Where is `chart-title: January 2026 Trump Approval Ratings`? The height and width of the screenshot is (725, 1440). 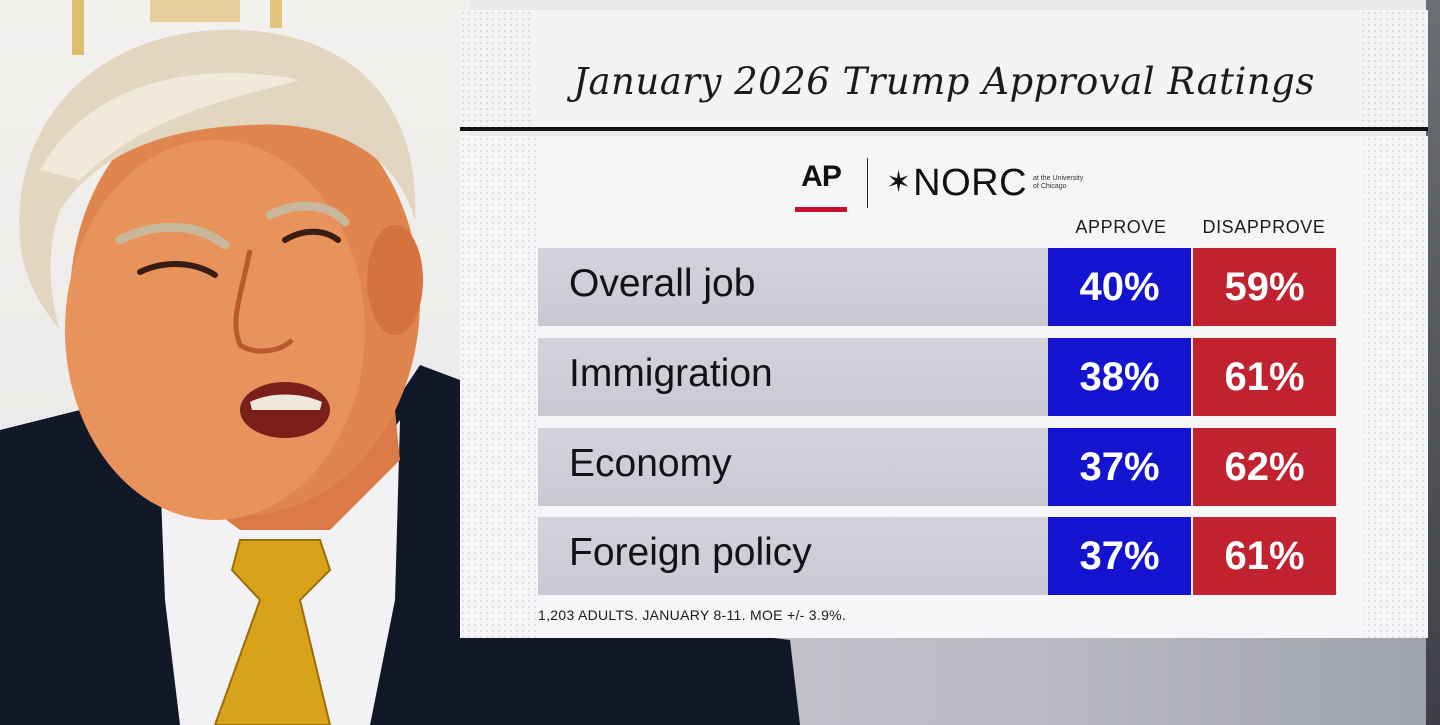
chart-title: January 2026 Trump Approval Ratings is located at coordinates (944, 81).